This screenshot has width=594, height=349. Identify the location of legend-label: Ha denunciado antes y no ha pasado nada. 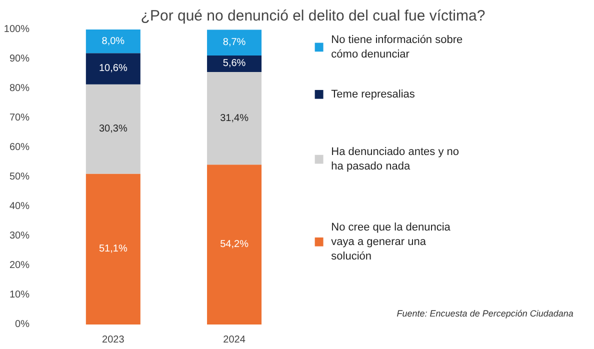
(395, 159).